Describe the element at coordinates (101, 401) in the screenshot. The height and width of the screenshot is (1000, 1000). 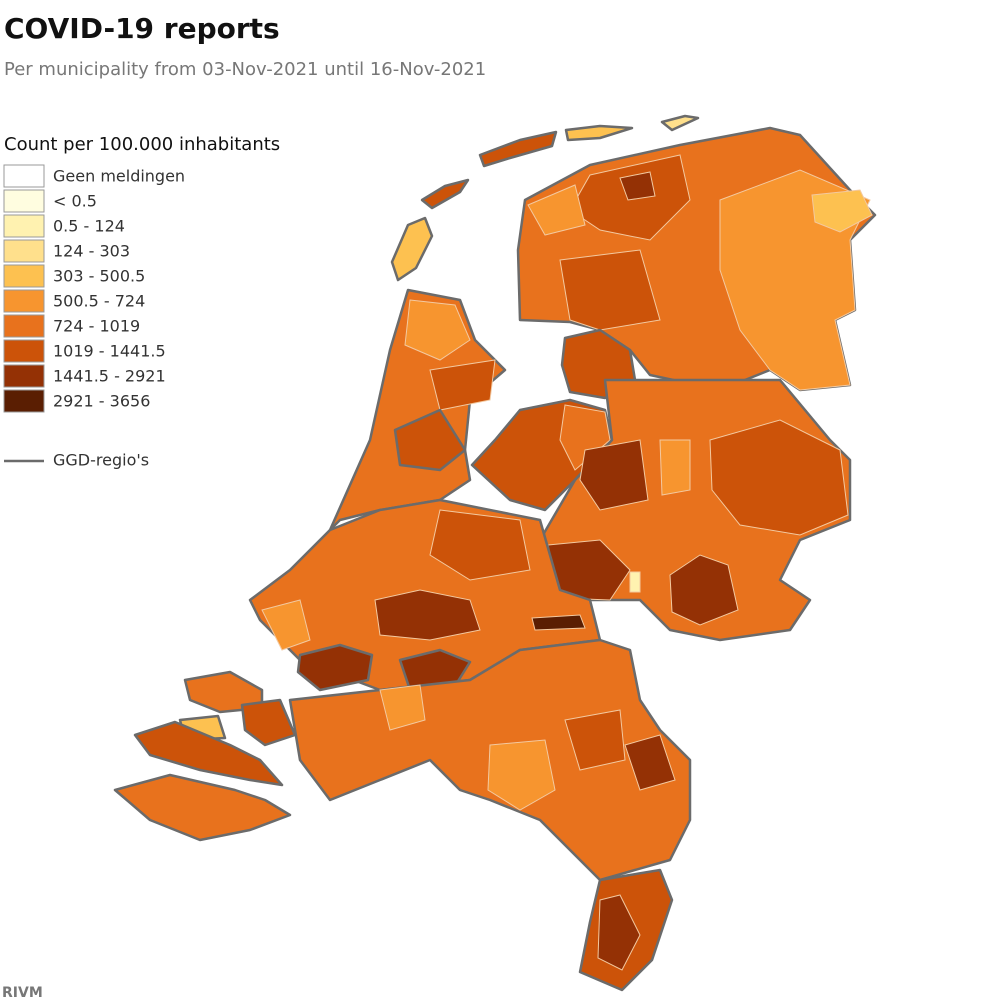
I see `legend-label: 2921 - 3656` at that location.